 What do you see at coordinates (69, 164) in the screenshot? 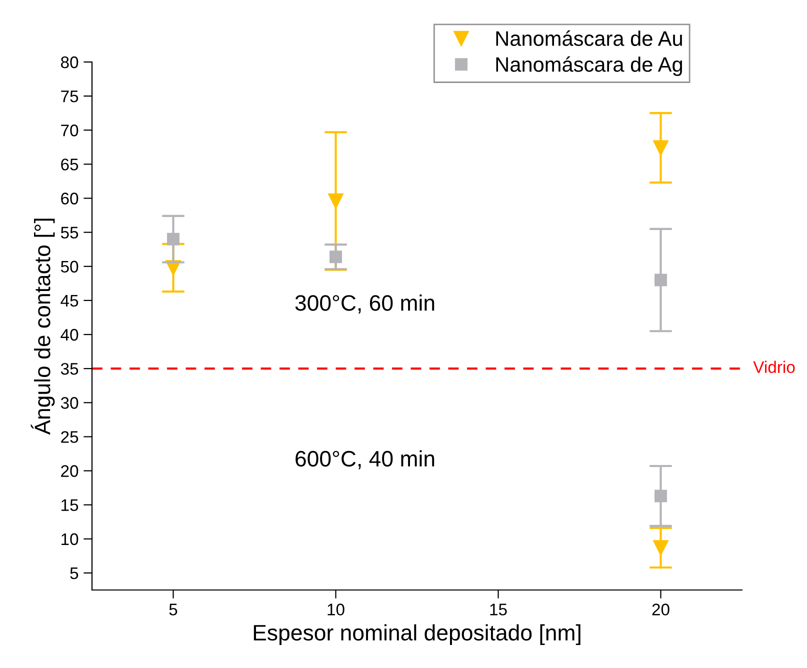
I see `y-tick-label: 65` at bounding box center [69, 164].